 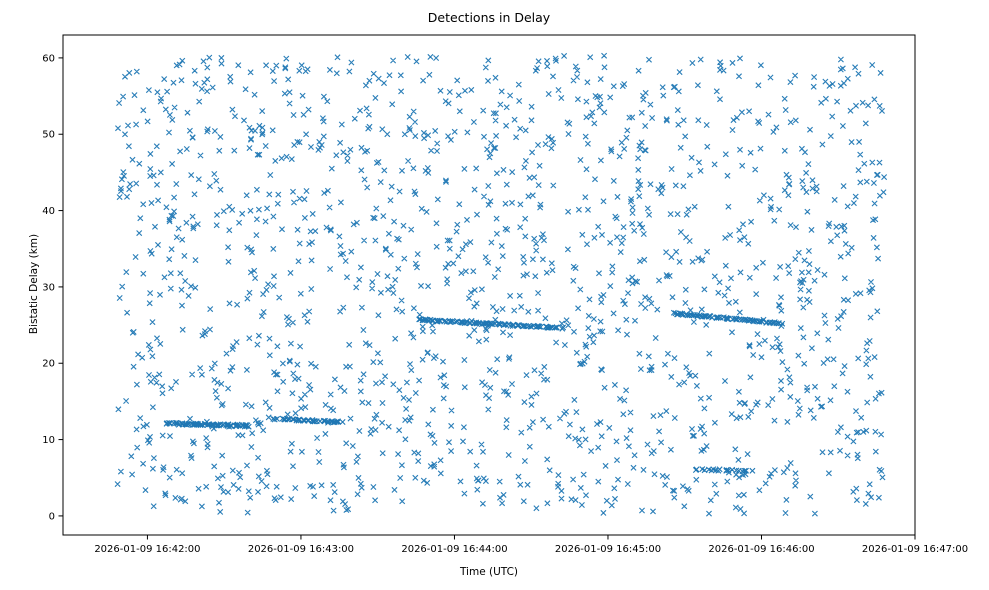 I want to click on y-tick-label: 30, so click(x=48, y=287).